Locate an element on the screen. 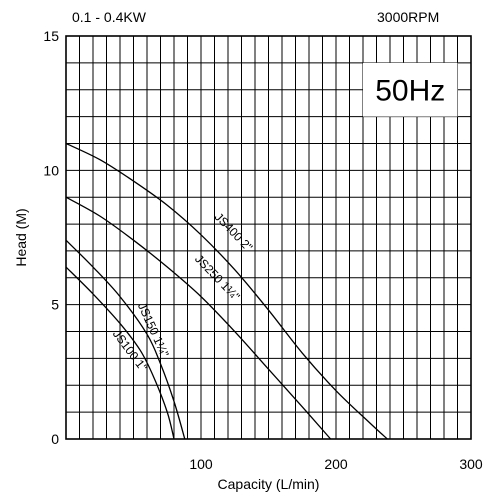 The width and height of the screenshot is (500, 500). y-tick-label: 10 is located at coordinates (51, 170).